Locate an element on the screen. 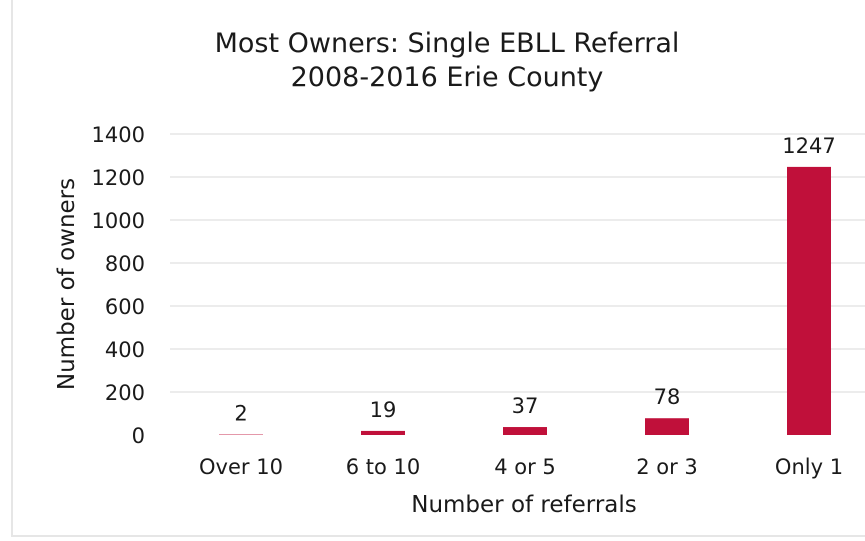  x-axis-label: Number of referrals is located at coordinates (524, 505).